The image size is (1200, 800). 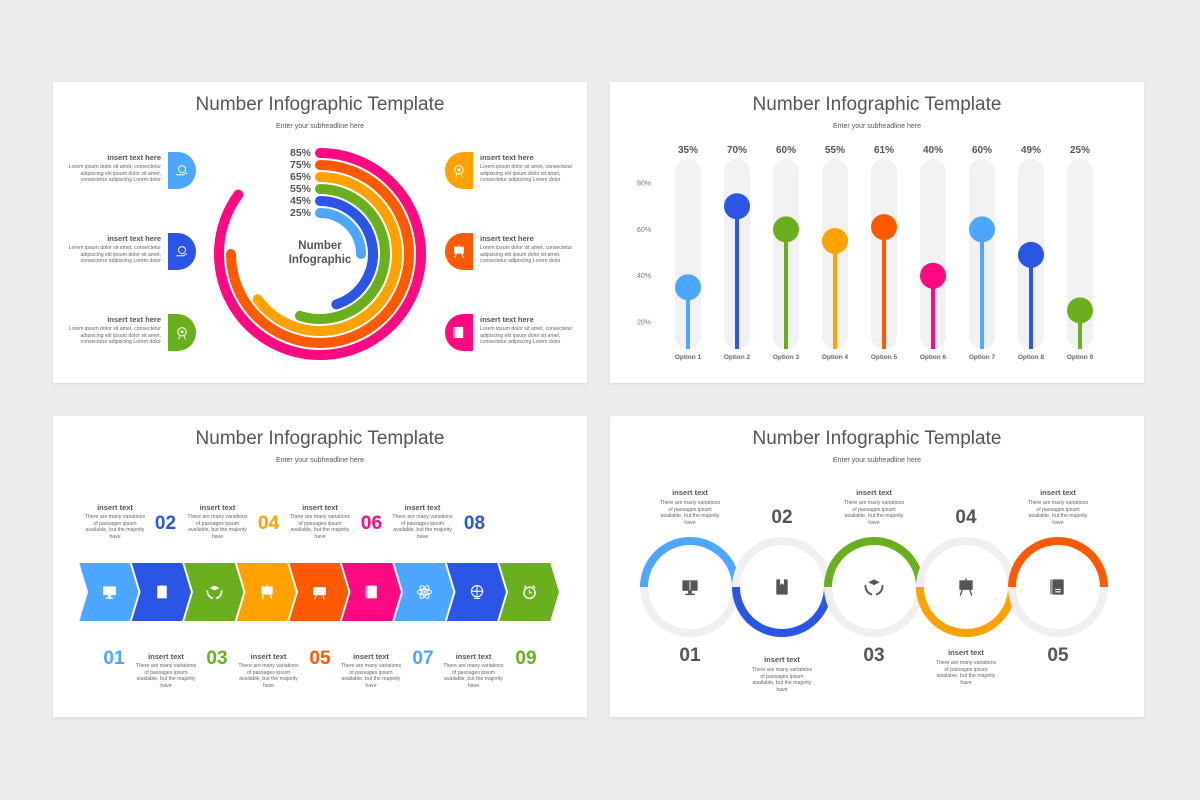 I want to click on category-label: Option 7, so click(x=982, y=357).